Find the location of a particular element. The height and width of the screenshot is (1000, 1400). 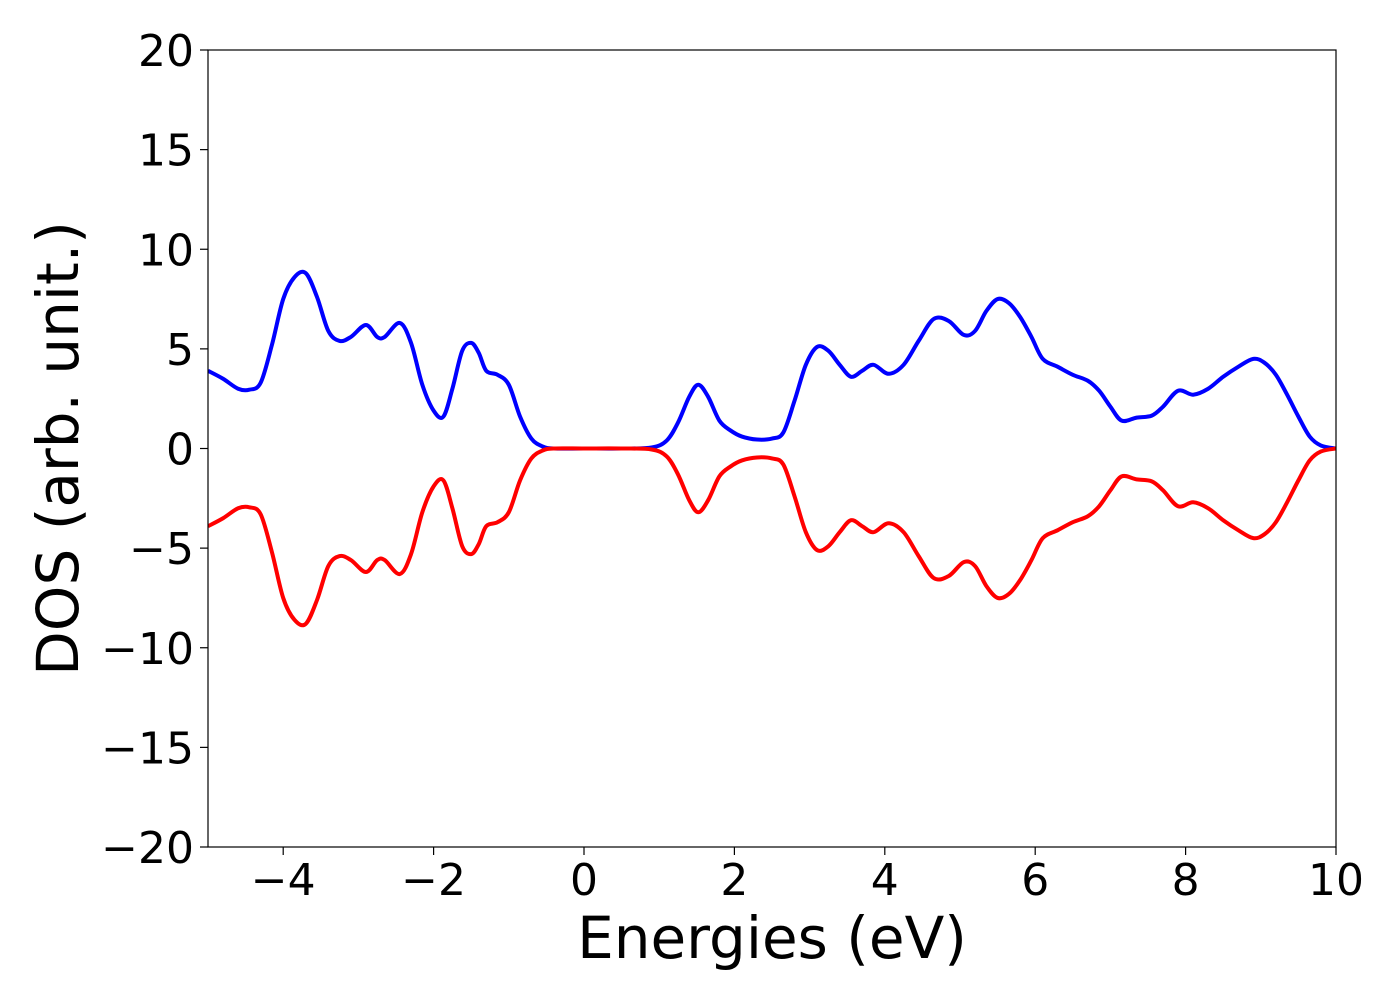

y-tick-label: −20 is located at coordinates (147, 848).